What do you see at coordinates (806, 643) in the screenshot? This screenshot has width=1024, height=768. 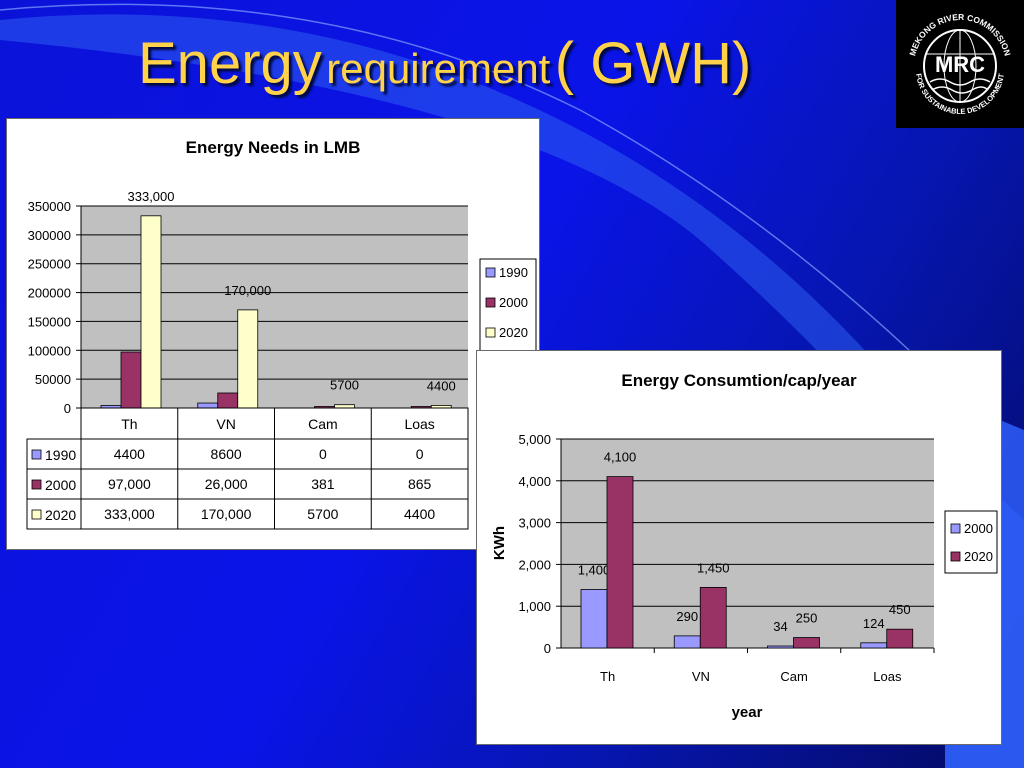 I see `bar-2020-Cam` at bounding box center [806, 643].